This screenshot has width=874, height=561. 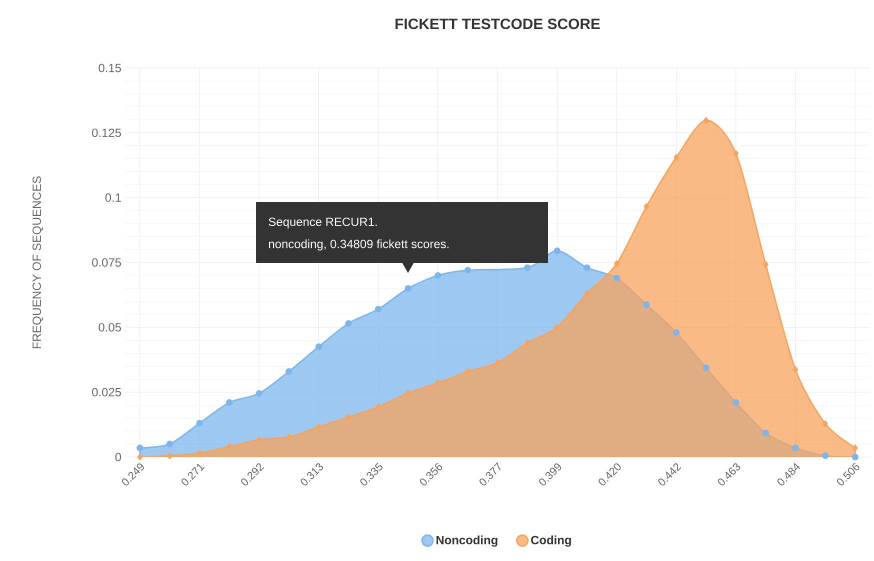 I want to click on y-tick-label: 0.025, so click(x=106, y=392).